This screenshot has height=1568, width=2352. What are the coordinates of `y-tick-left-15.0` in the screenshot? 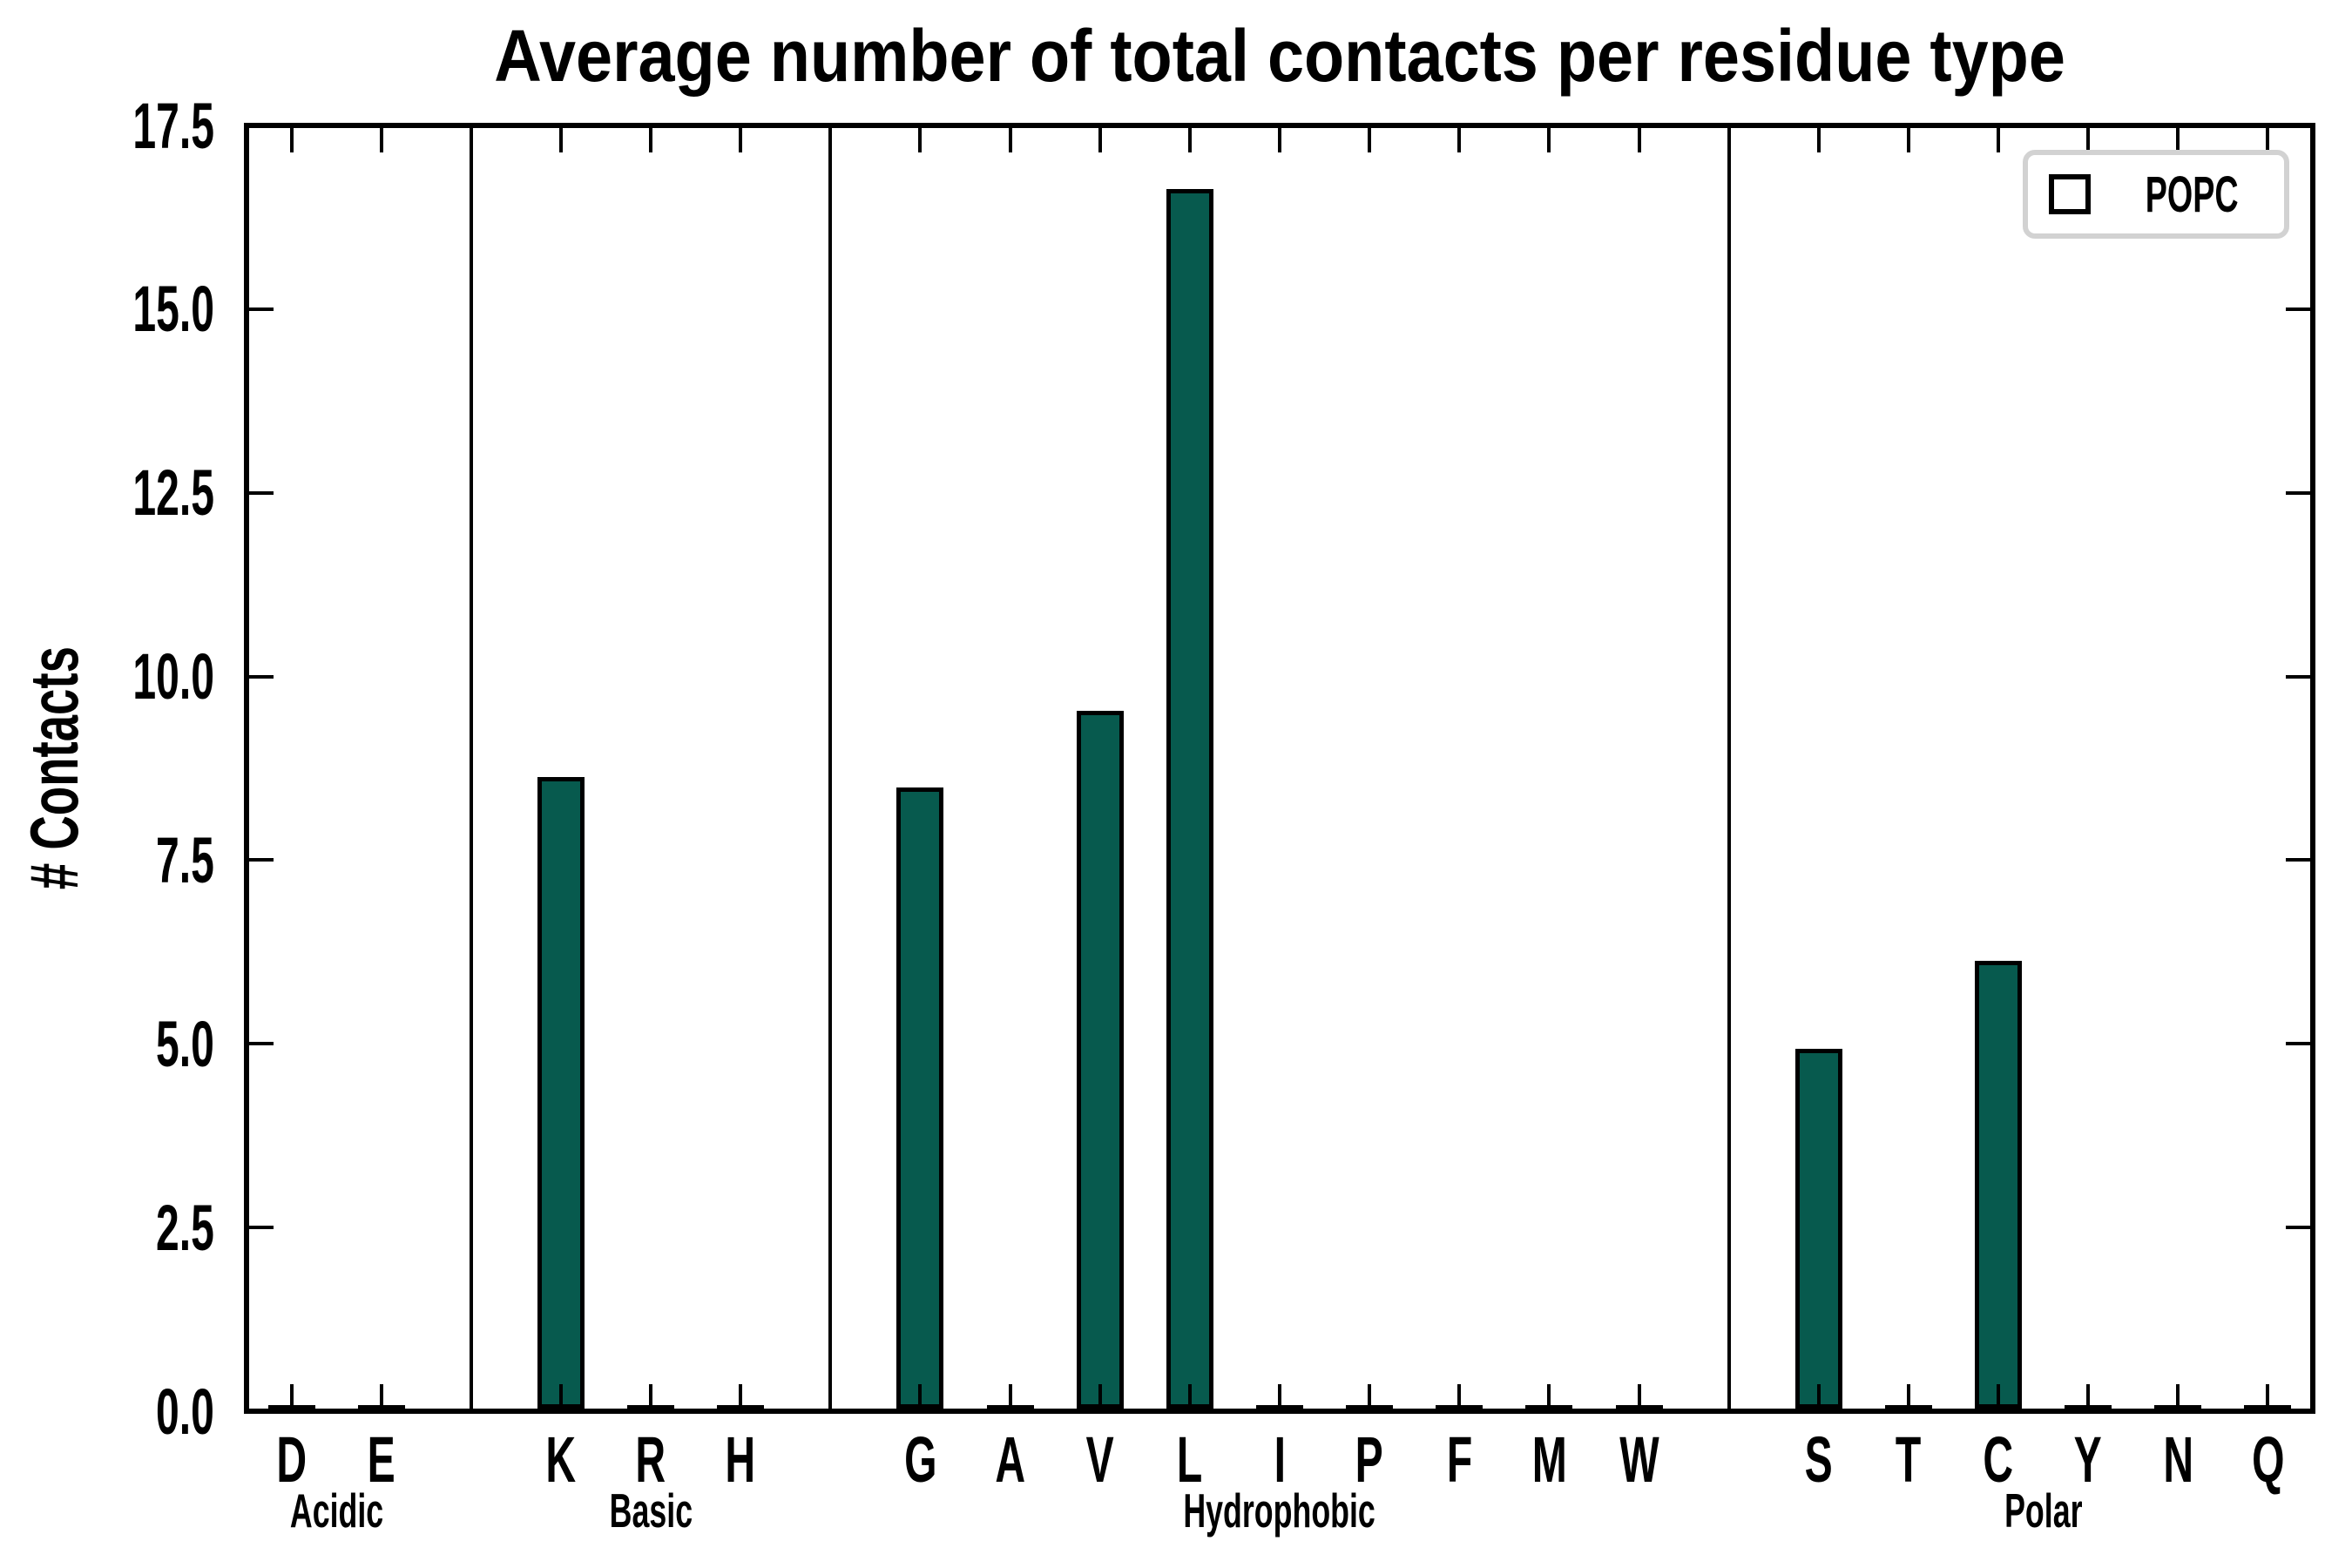 It's located at (261, 309).